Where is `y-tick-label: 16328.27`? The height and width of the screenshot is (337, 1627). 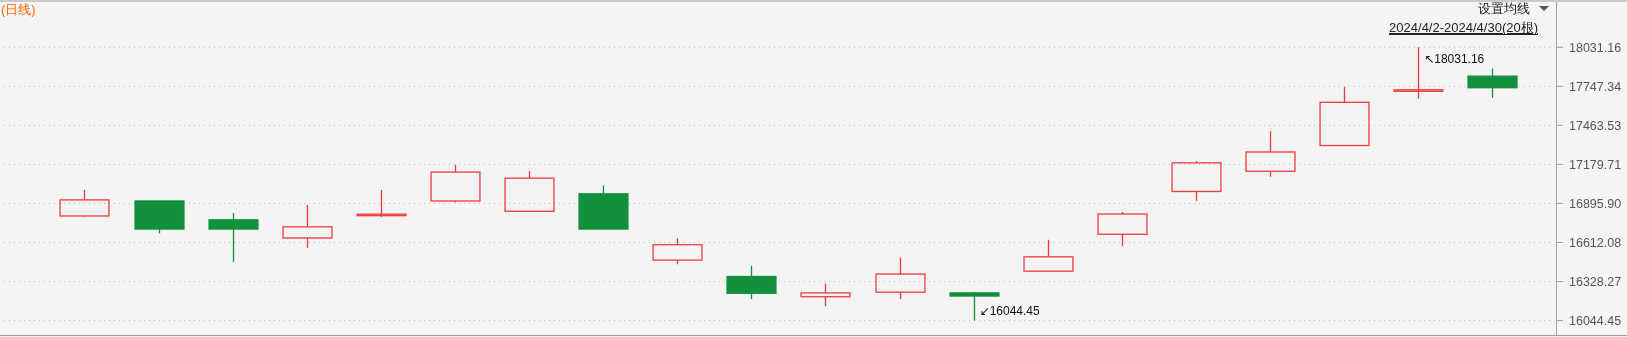 y-tick-label: 16328.27 is located at coordinates (1595, 282).